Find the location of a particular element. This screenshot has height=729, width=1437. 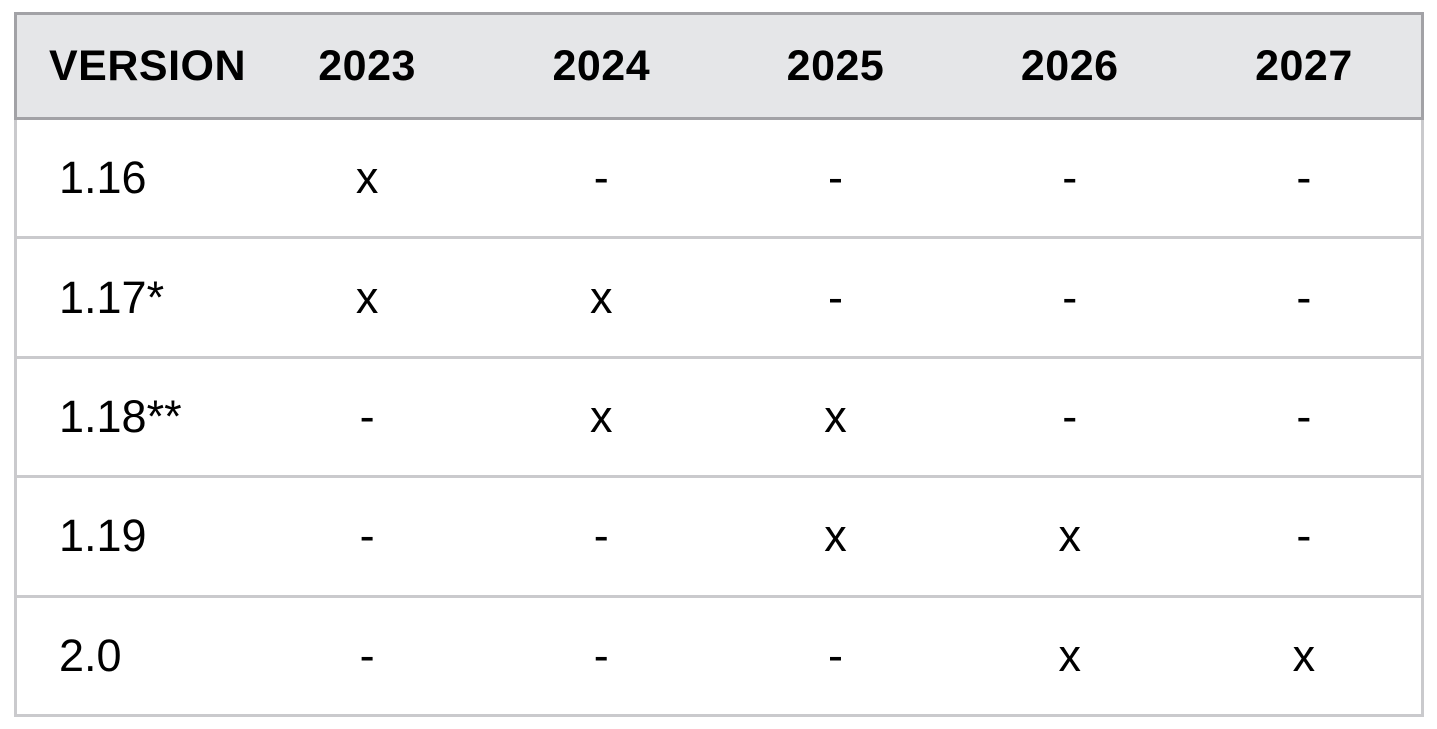

version-cell: 1.19 is located at coordinates (103, 536).